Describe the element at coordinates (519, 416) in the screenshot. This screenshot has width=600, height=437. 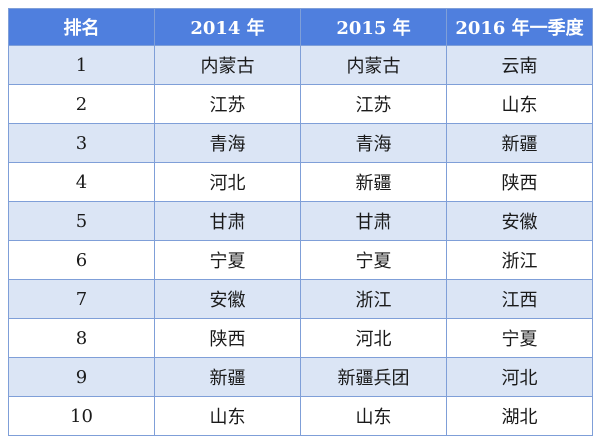
I see `cell-2016-q1: 湖北` at that location.